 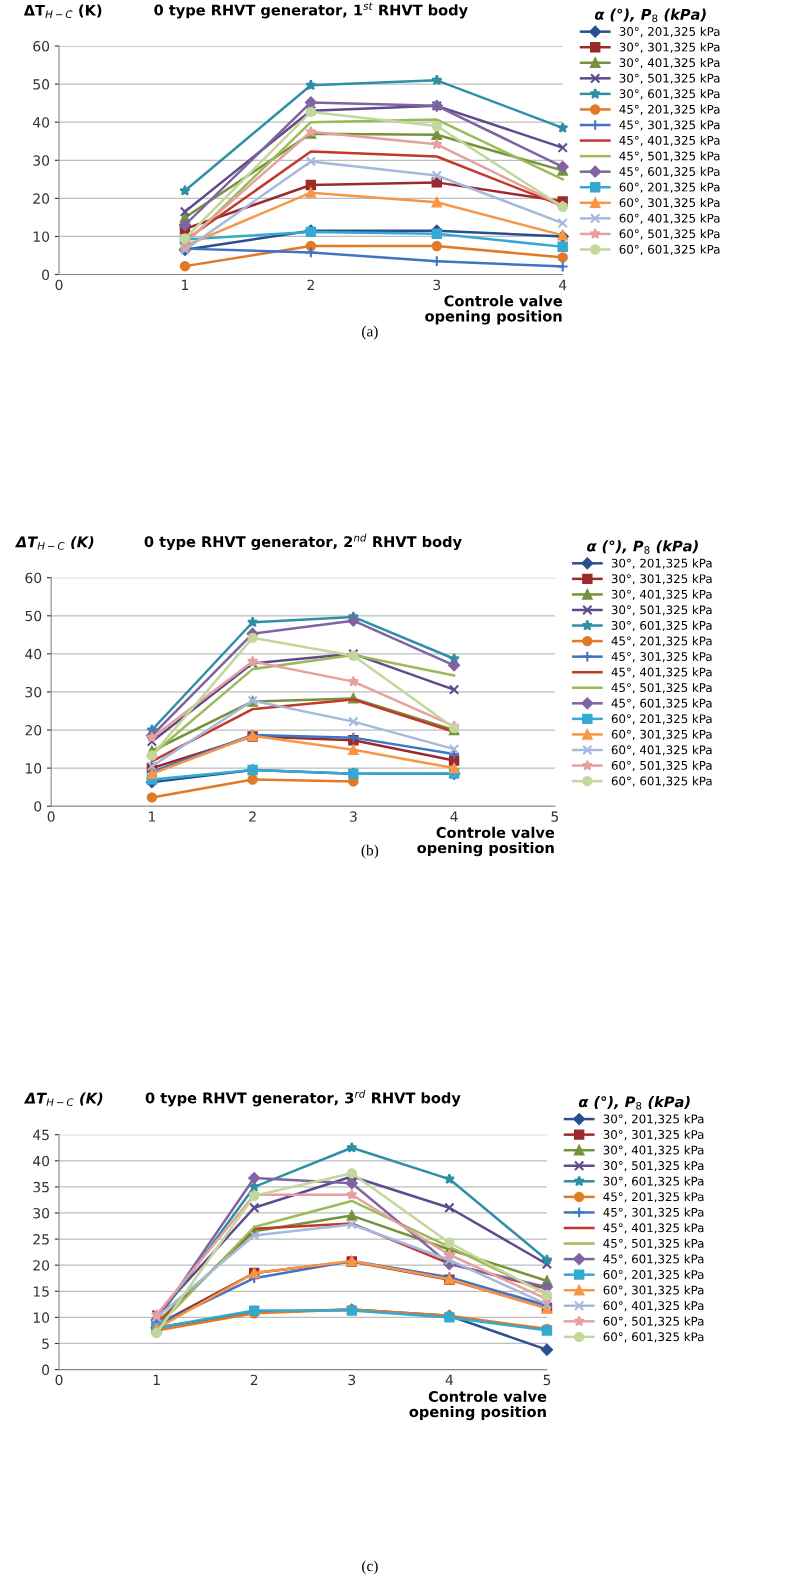 I want to click on chart-title: 0 type RHVT generator, 3$^{rd}$ RHVT body, so click(x=303, y=1098).